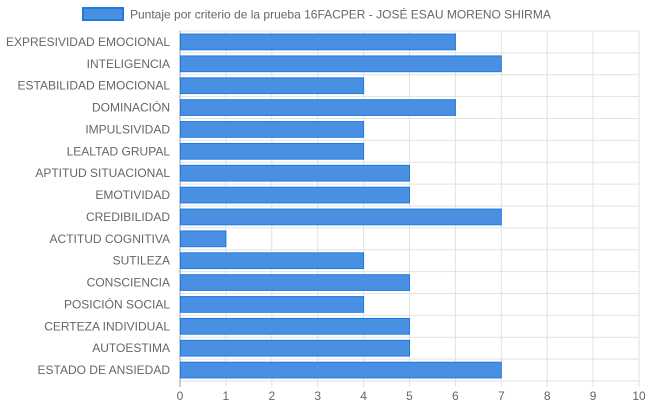 This screenshot has width=648, height=410. Describe the element at coordinates (141, 261) in the screenshot. I see `category-label: SUTILEZA` at that location.